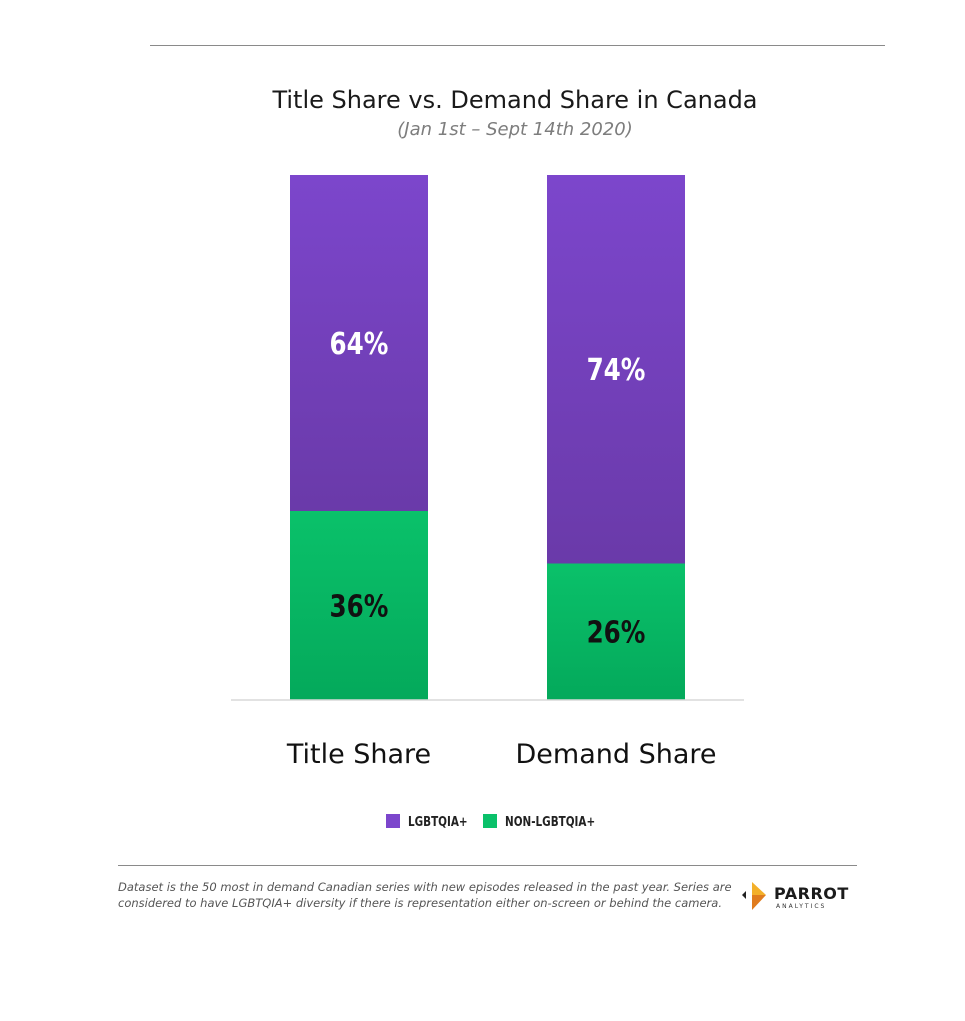  What do you see at coordinates (438, 821) in the screenshot?
I see `legend-label-lgbtqia: LGBTQIA+` at bounding box center [438, 821].